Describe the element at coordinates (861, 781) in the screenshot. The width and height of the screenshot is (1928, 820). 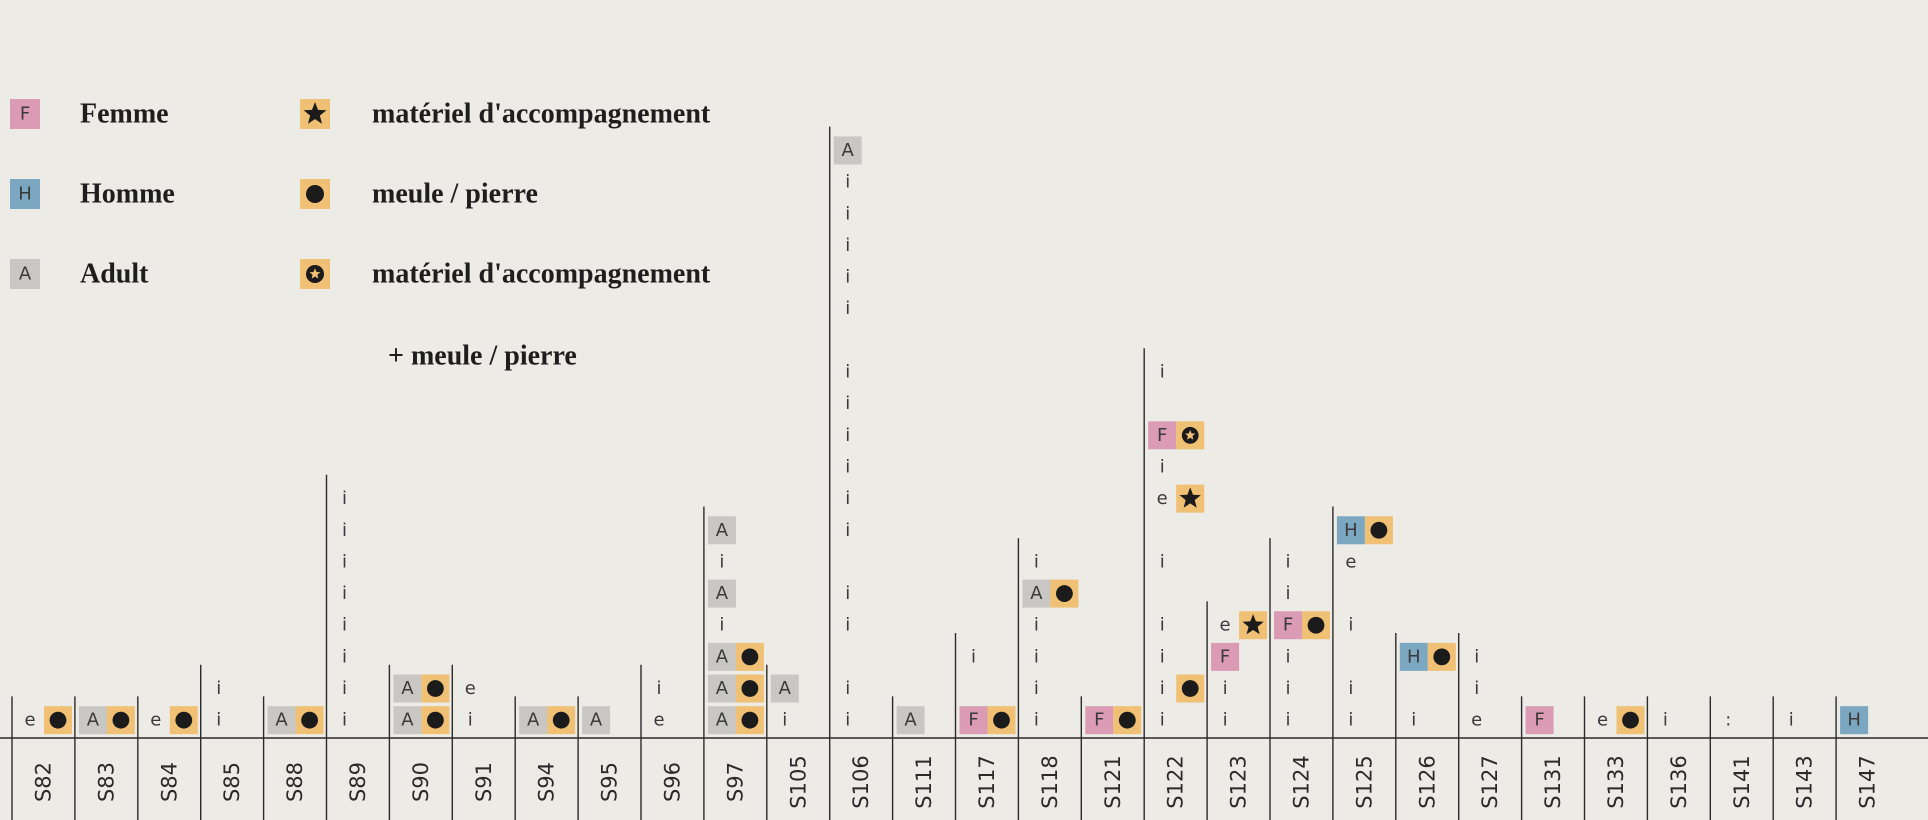
I see `tick-label-s106: S106` at that location.